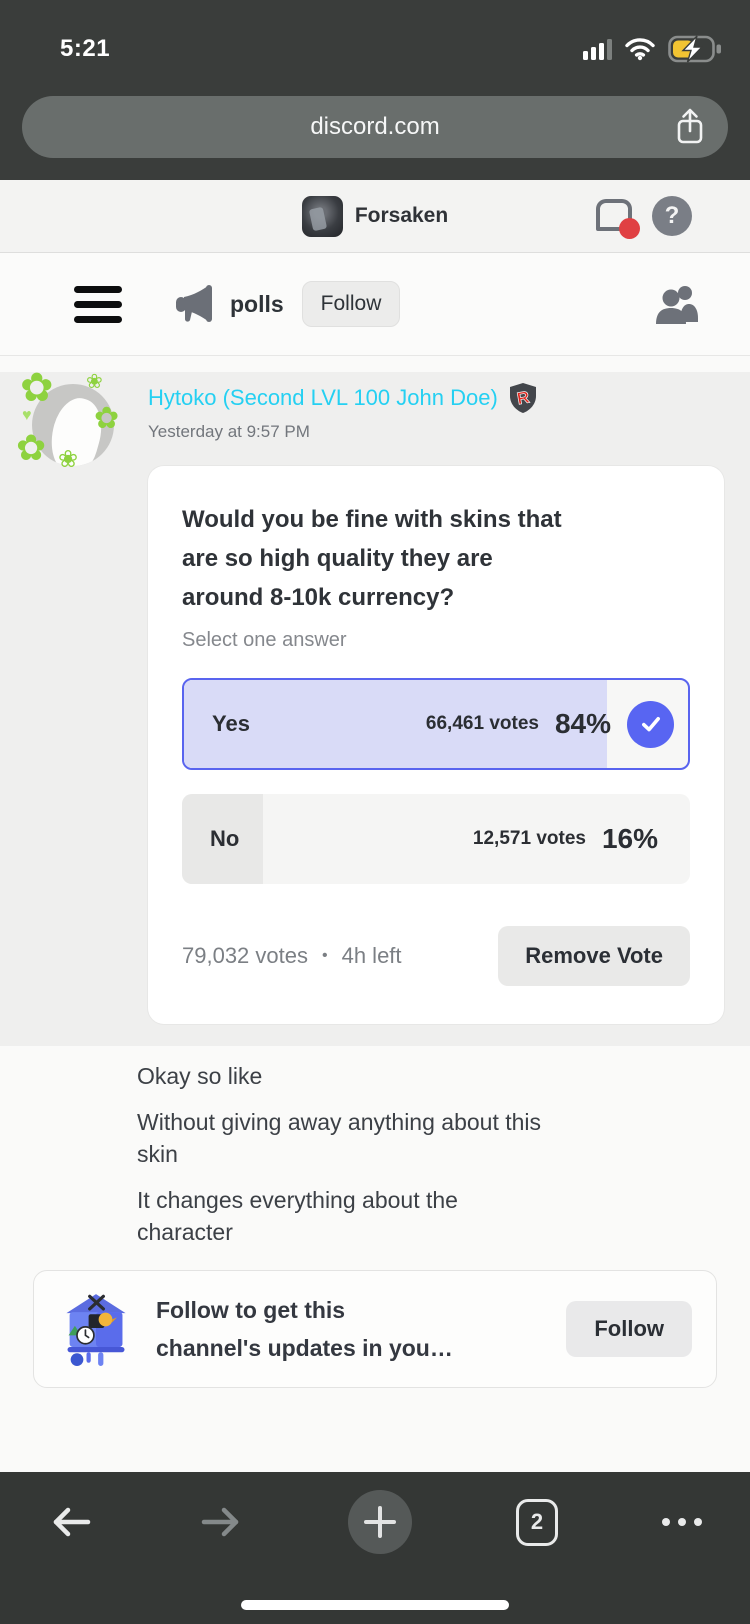 This screenshot has width=750, height=1624. I want to click on browser-top-chrome: 5:21 discord.com, so click(375, 90).